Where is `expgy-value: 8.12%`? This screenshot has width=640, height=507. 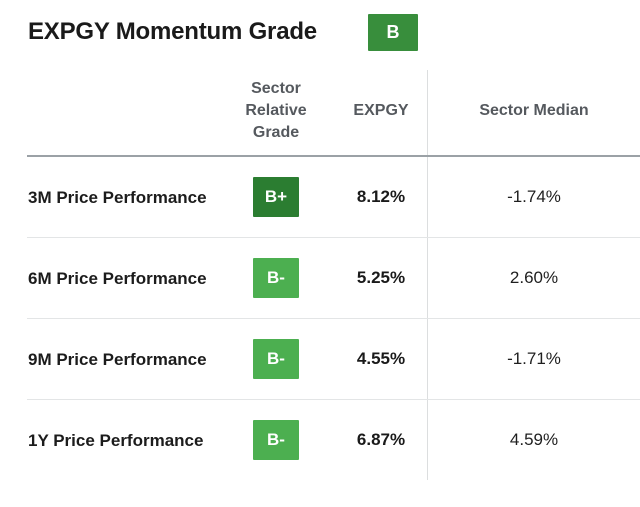 expgy-value: 8.12% is located at coordinates (381, 196).